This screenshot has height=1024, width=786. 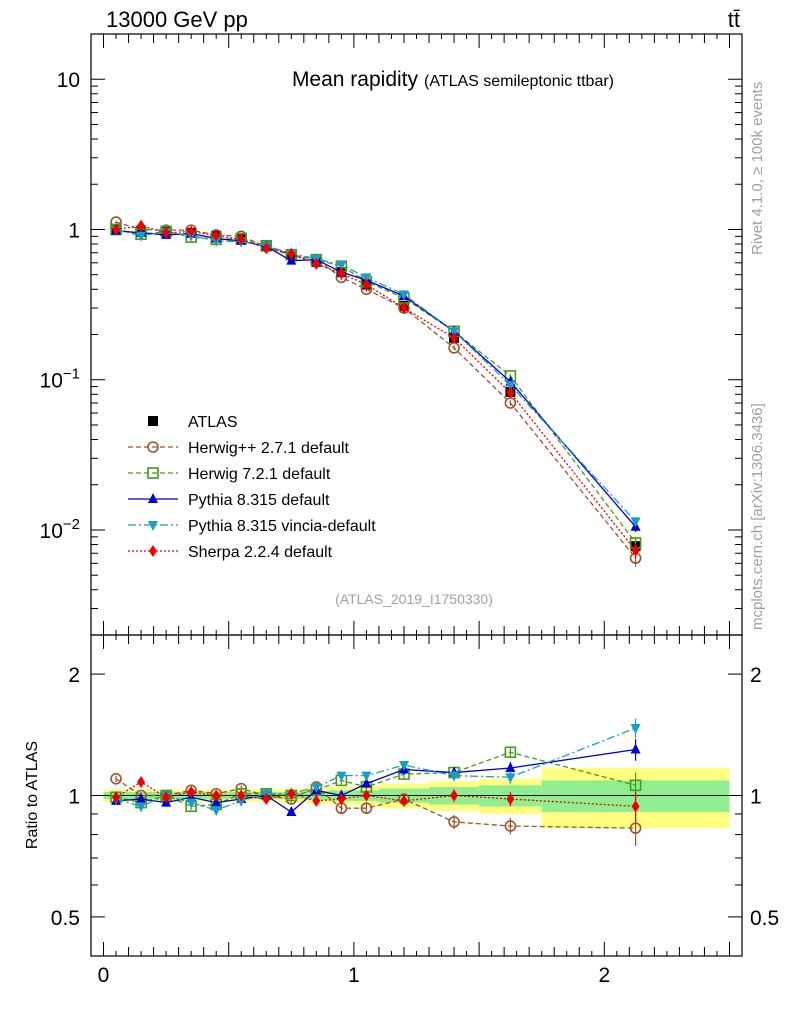 I want to click on x-tick-label: 1, so click(x=354, y=975).